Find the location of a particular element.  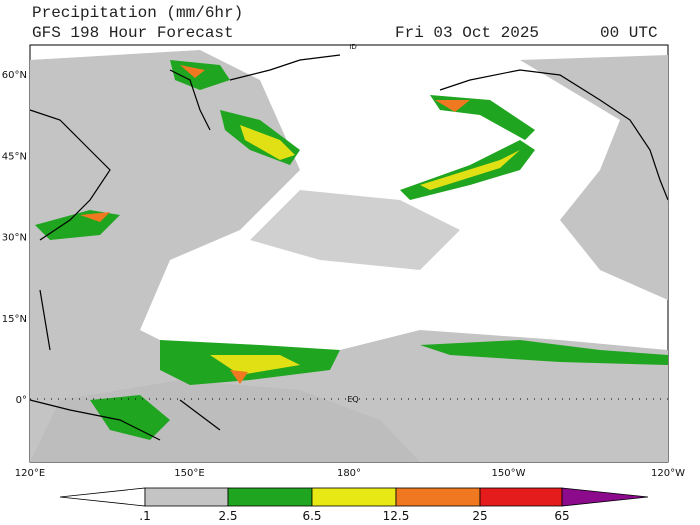

lon-label: 120°E is located at coordinates (30, 473).